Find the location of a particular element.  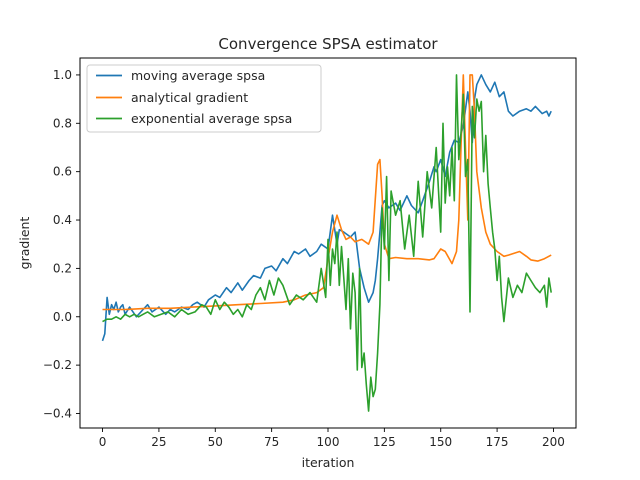

legend-label-moving-average: moving average spsa is located at coordinates (198, 75).